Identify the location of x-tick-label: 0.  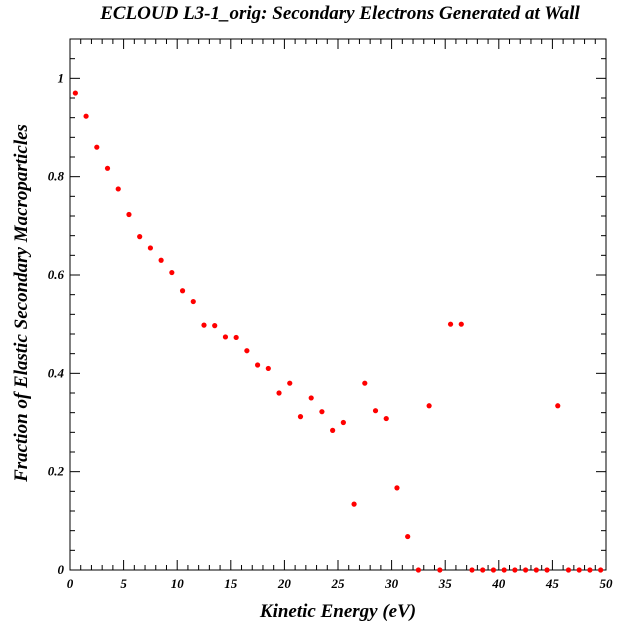
(70, 583).